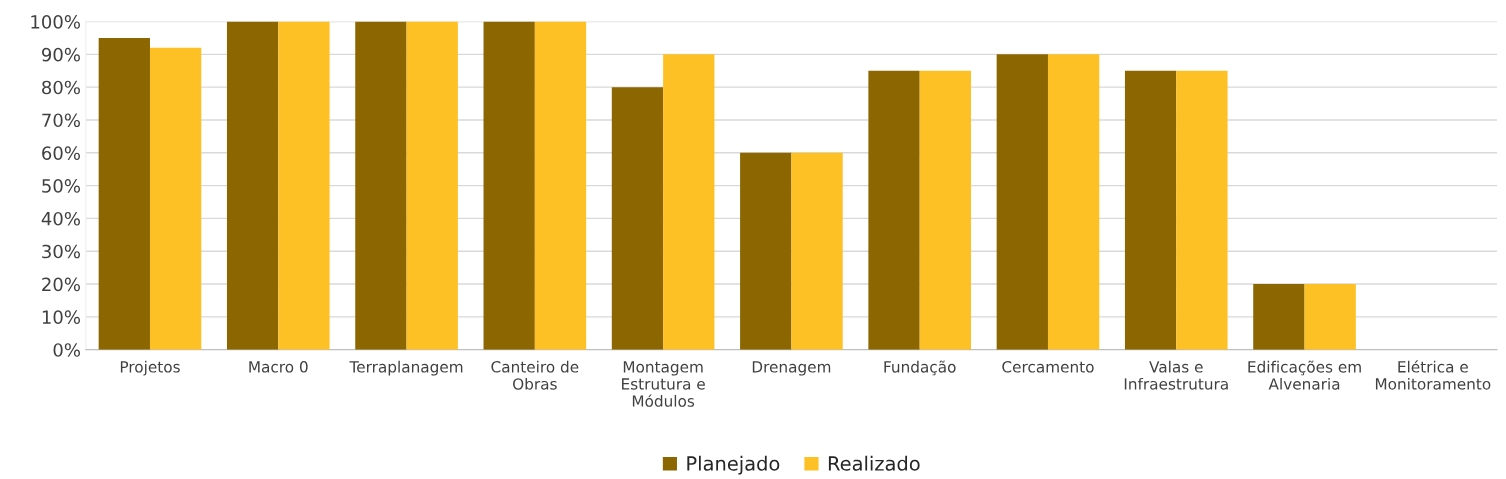 This screenshot has width=1506, height=479. What do you see at coordinates (66, 350) in the screenshot?
I see `y-tick-label: 0%` at bounding box center [66, 350].